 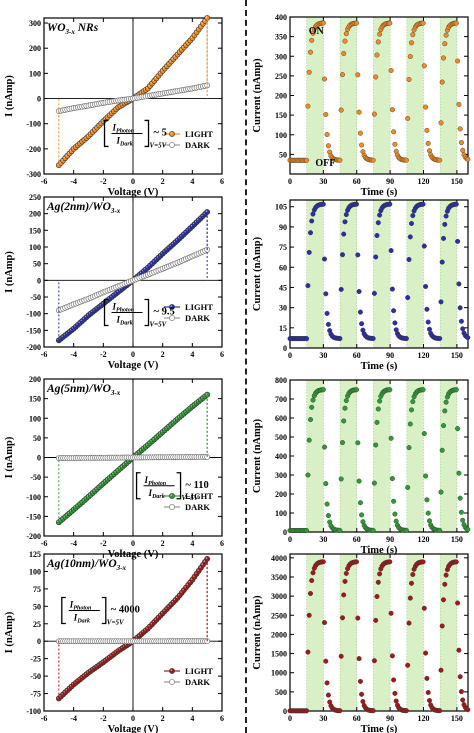 I want to click on it-3-xtick-label: 90, so click(x=390, y=539).